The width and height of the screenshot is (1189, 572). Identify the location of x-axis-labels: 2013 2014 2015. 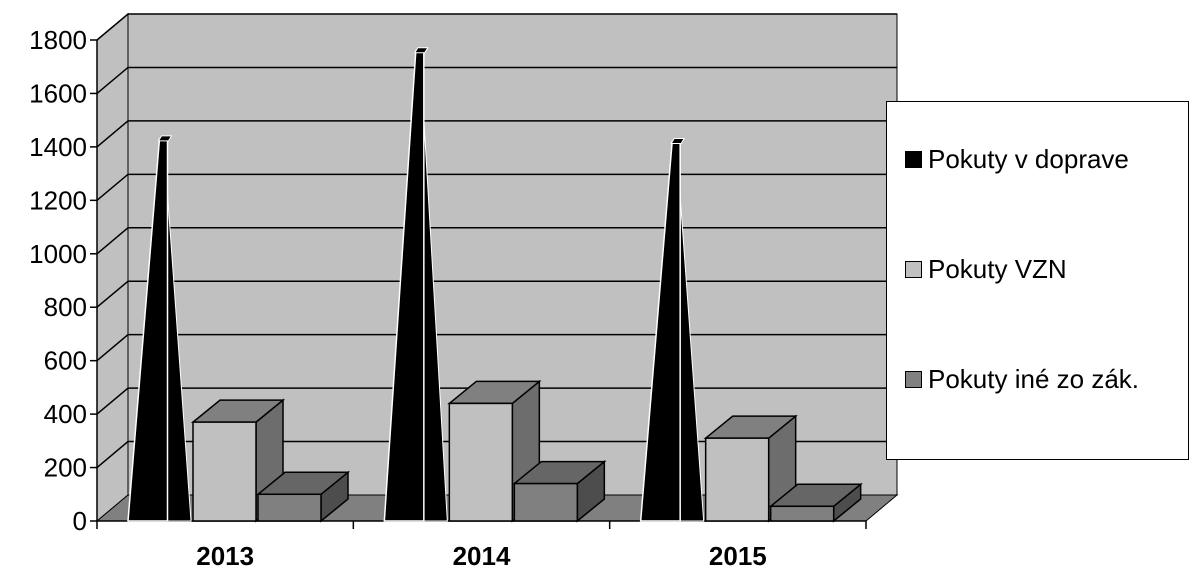
(481, 556).